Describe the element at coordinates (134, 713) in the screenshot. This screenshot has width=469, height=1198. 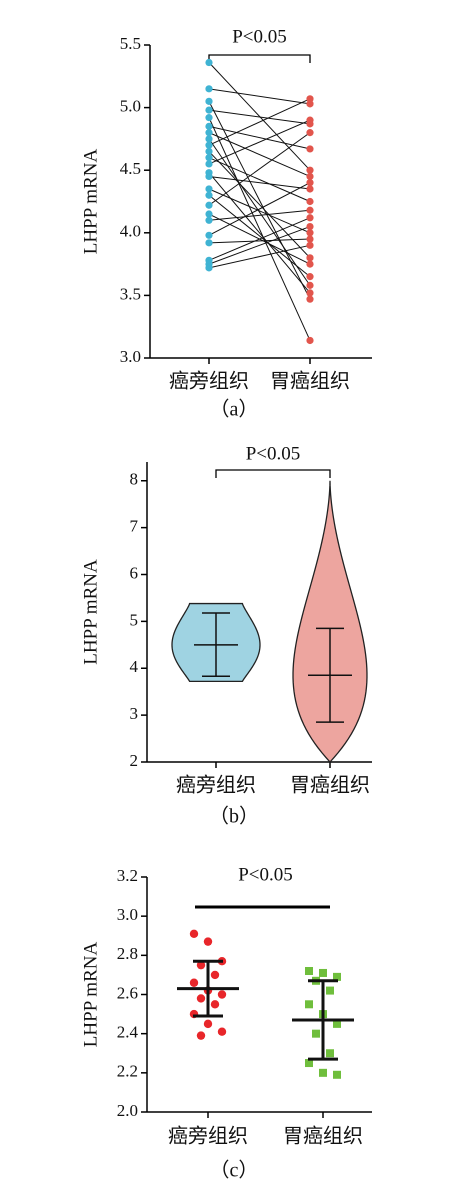
I see `y-tick-label: 3` at that location.